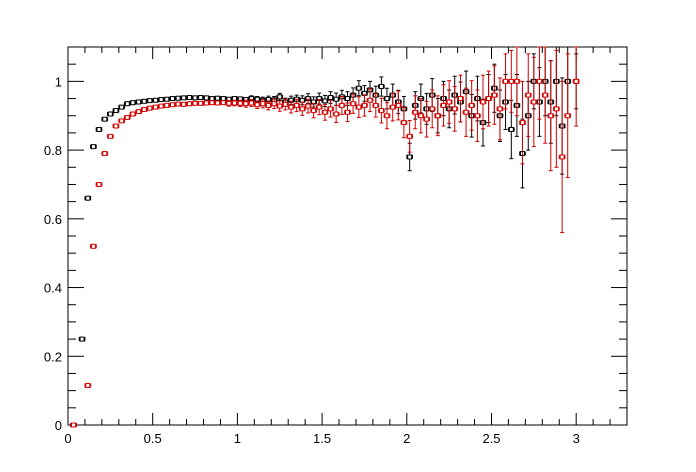 Image resolution: width=696 pixels, height=472 pixels. I want to click on y-tick-label: 0.6, so click(53, 219).